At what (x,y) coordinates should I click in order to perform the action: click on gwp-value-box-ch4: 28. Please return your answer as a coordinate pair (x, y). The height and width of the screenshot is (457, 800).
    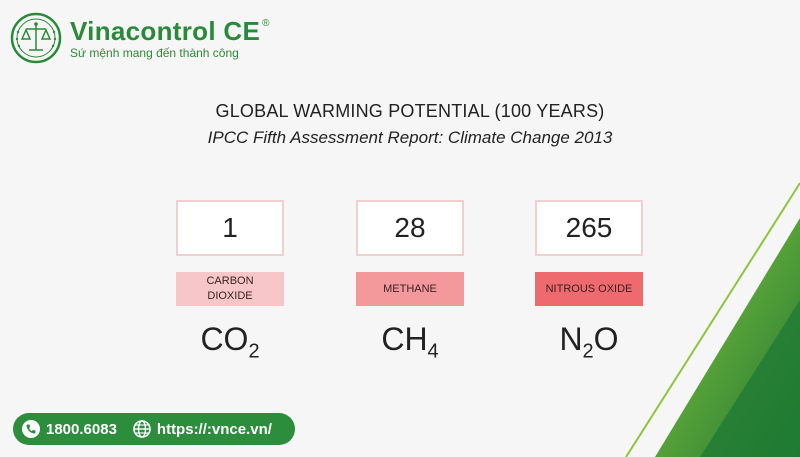
    Looking at the image, I should click on (410, 228).